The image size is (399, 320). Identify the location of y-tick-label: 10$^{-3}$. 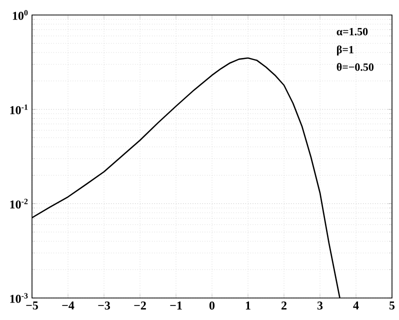
(19, 298).